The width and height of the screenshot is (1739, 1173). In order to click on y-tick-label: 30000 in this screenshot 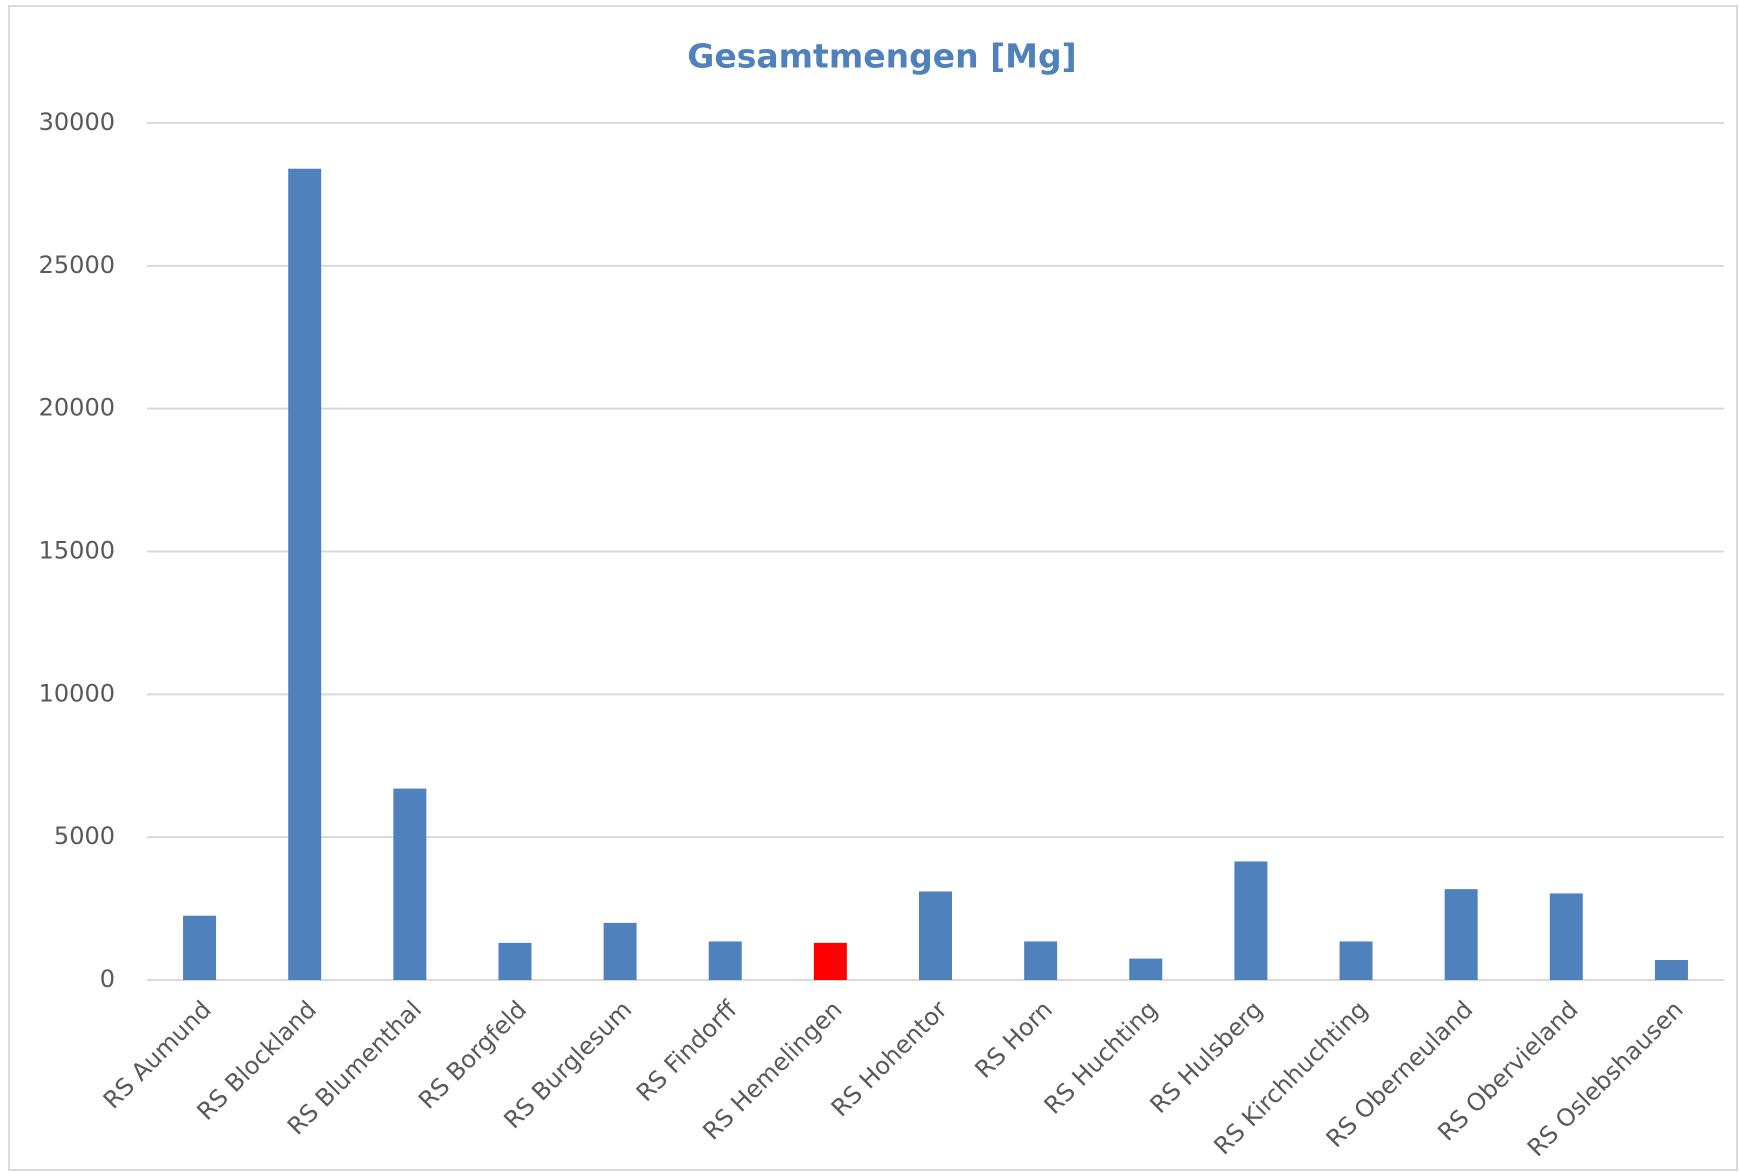, I will do `click(77, 122)`.